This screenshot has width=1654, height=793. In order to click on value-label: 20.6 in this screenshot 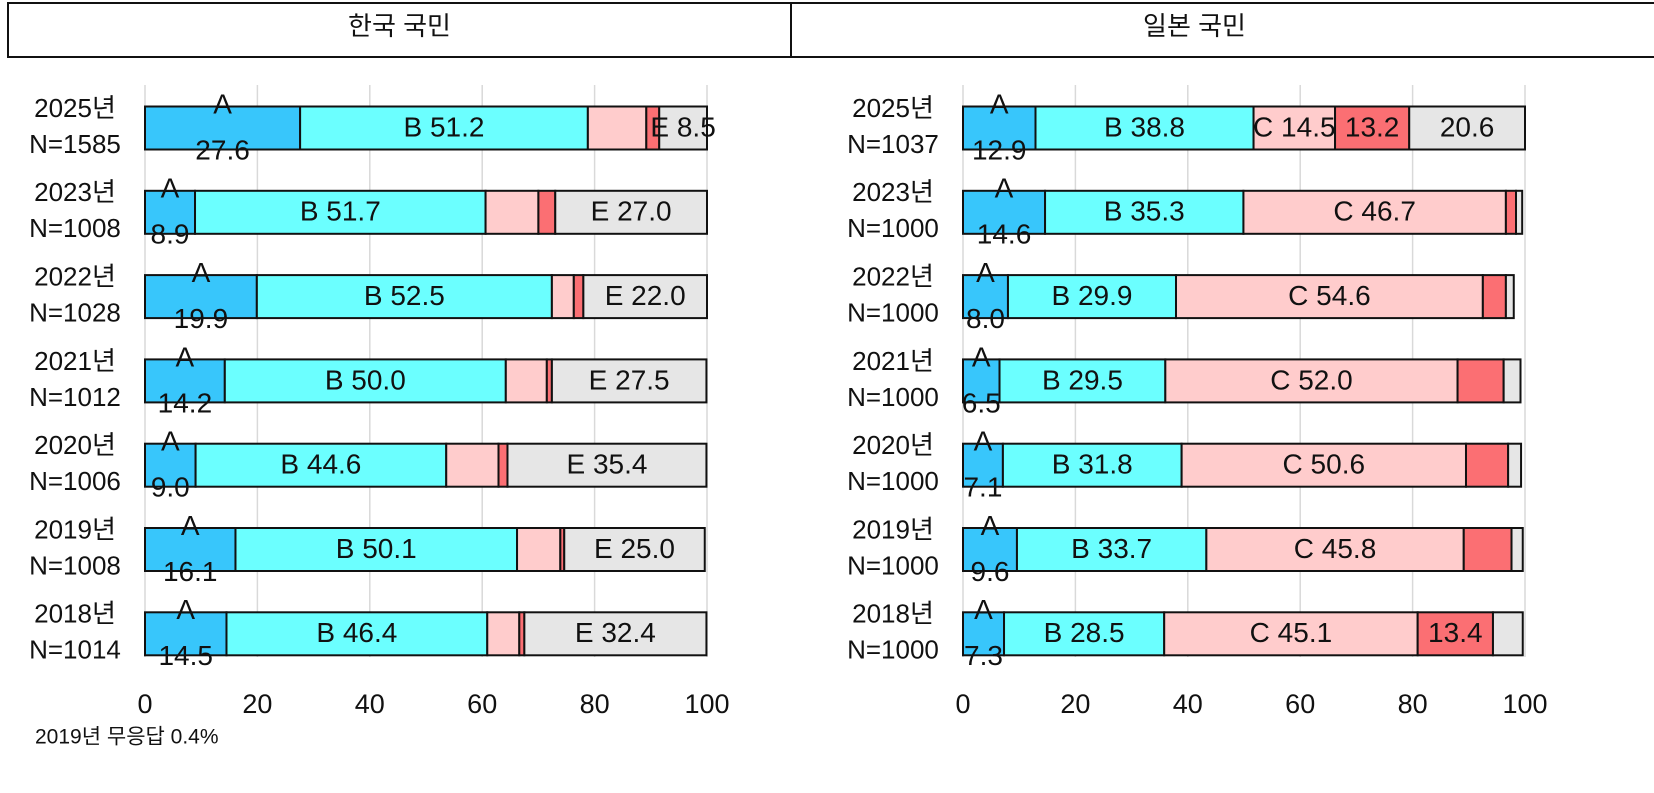, I will do `click(1467, 126)`.